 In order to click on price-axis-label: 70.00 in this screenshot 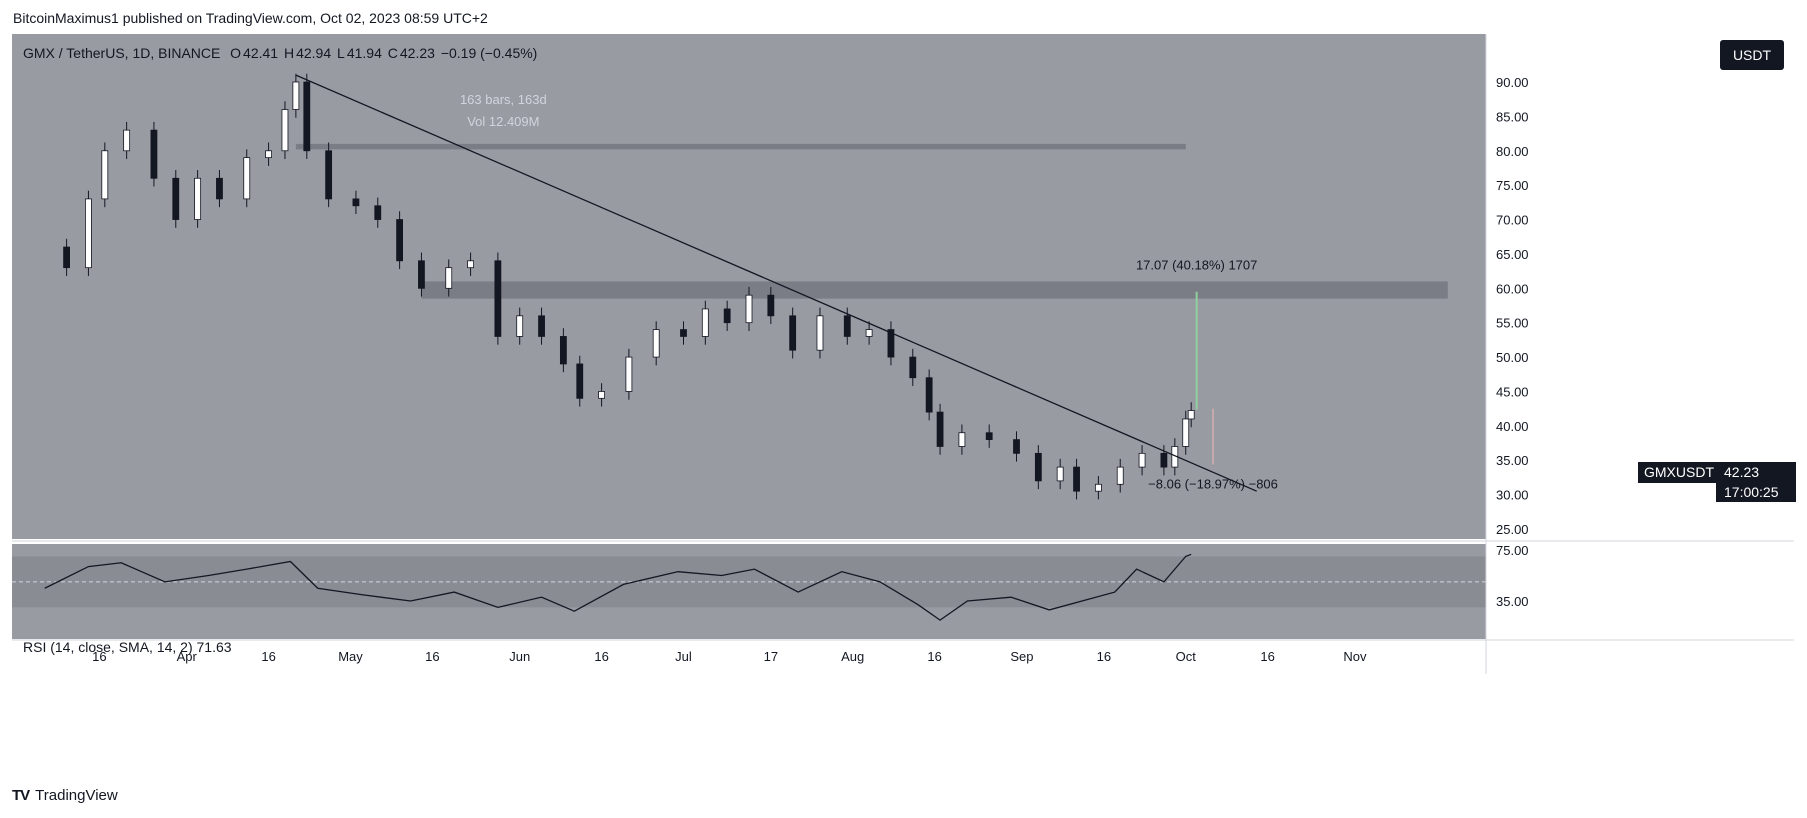, I will do `click(1512, 220)`.